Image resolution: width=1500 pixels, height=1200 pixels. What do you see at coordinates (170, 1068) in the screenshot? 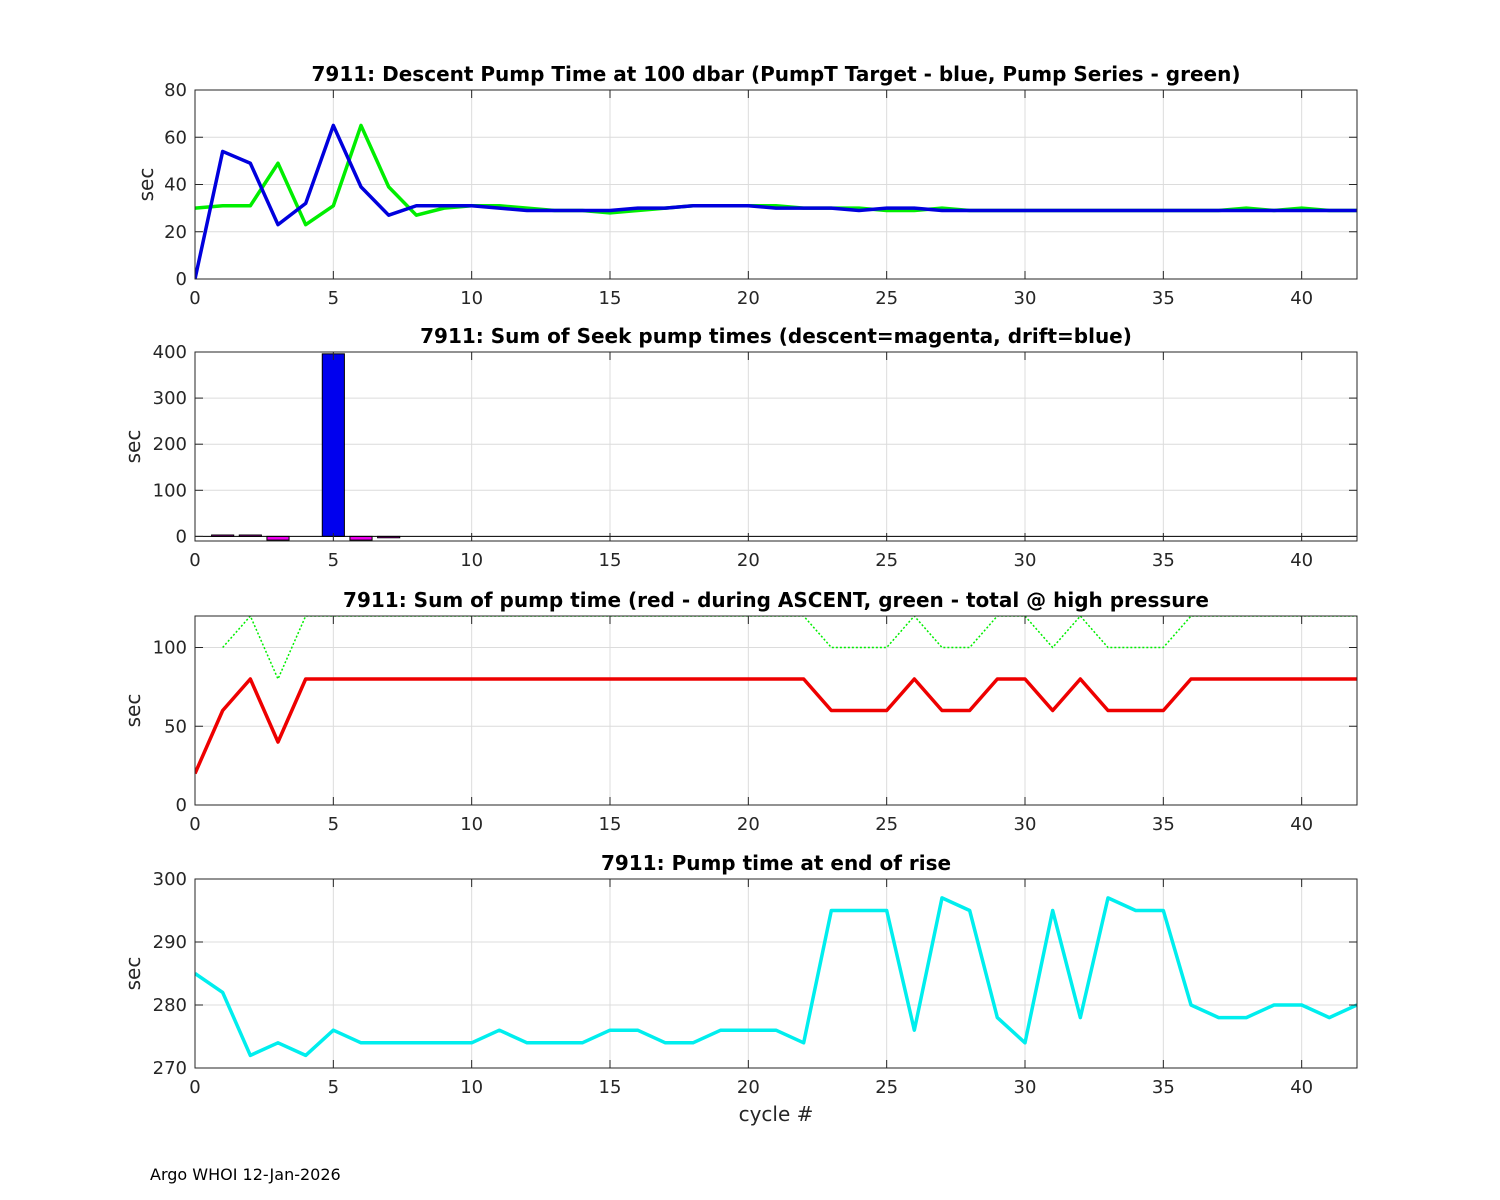
I see `y-tick-label: 270` at bounding box center [170, 1068].